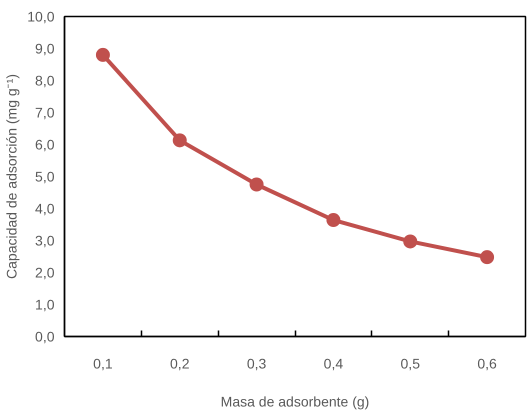 Image resolution: width=527 pixels, height=412 pixels. I want to click on y-tick-label: 8,0, so click(45, 80).